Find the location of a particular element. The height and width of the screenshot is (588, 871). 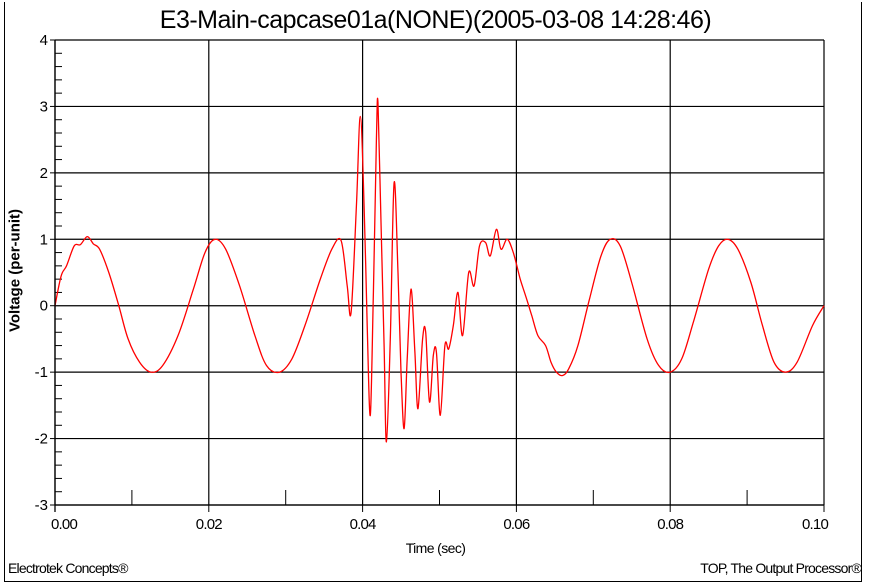

x-tick-label: 0.02 is located at coordinates (209, 524).